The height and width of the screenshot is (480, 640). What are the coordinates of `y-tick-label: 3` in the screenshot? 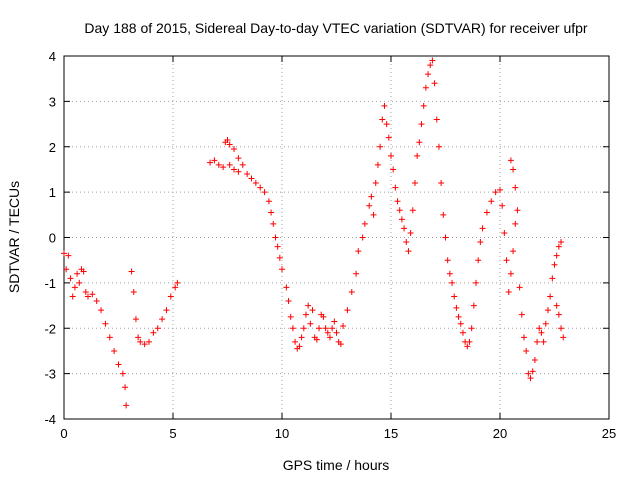 It's located at (52, 101).